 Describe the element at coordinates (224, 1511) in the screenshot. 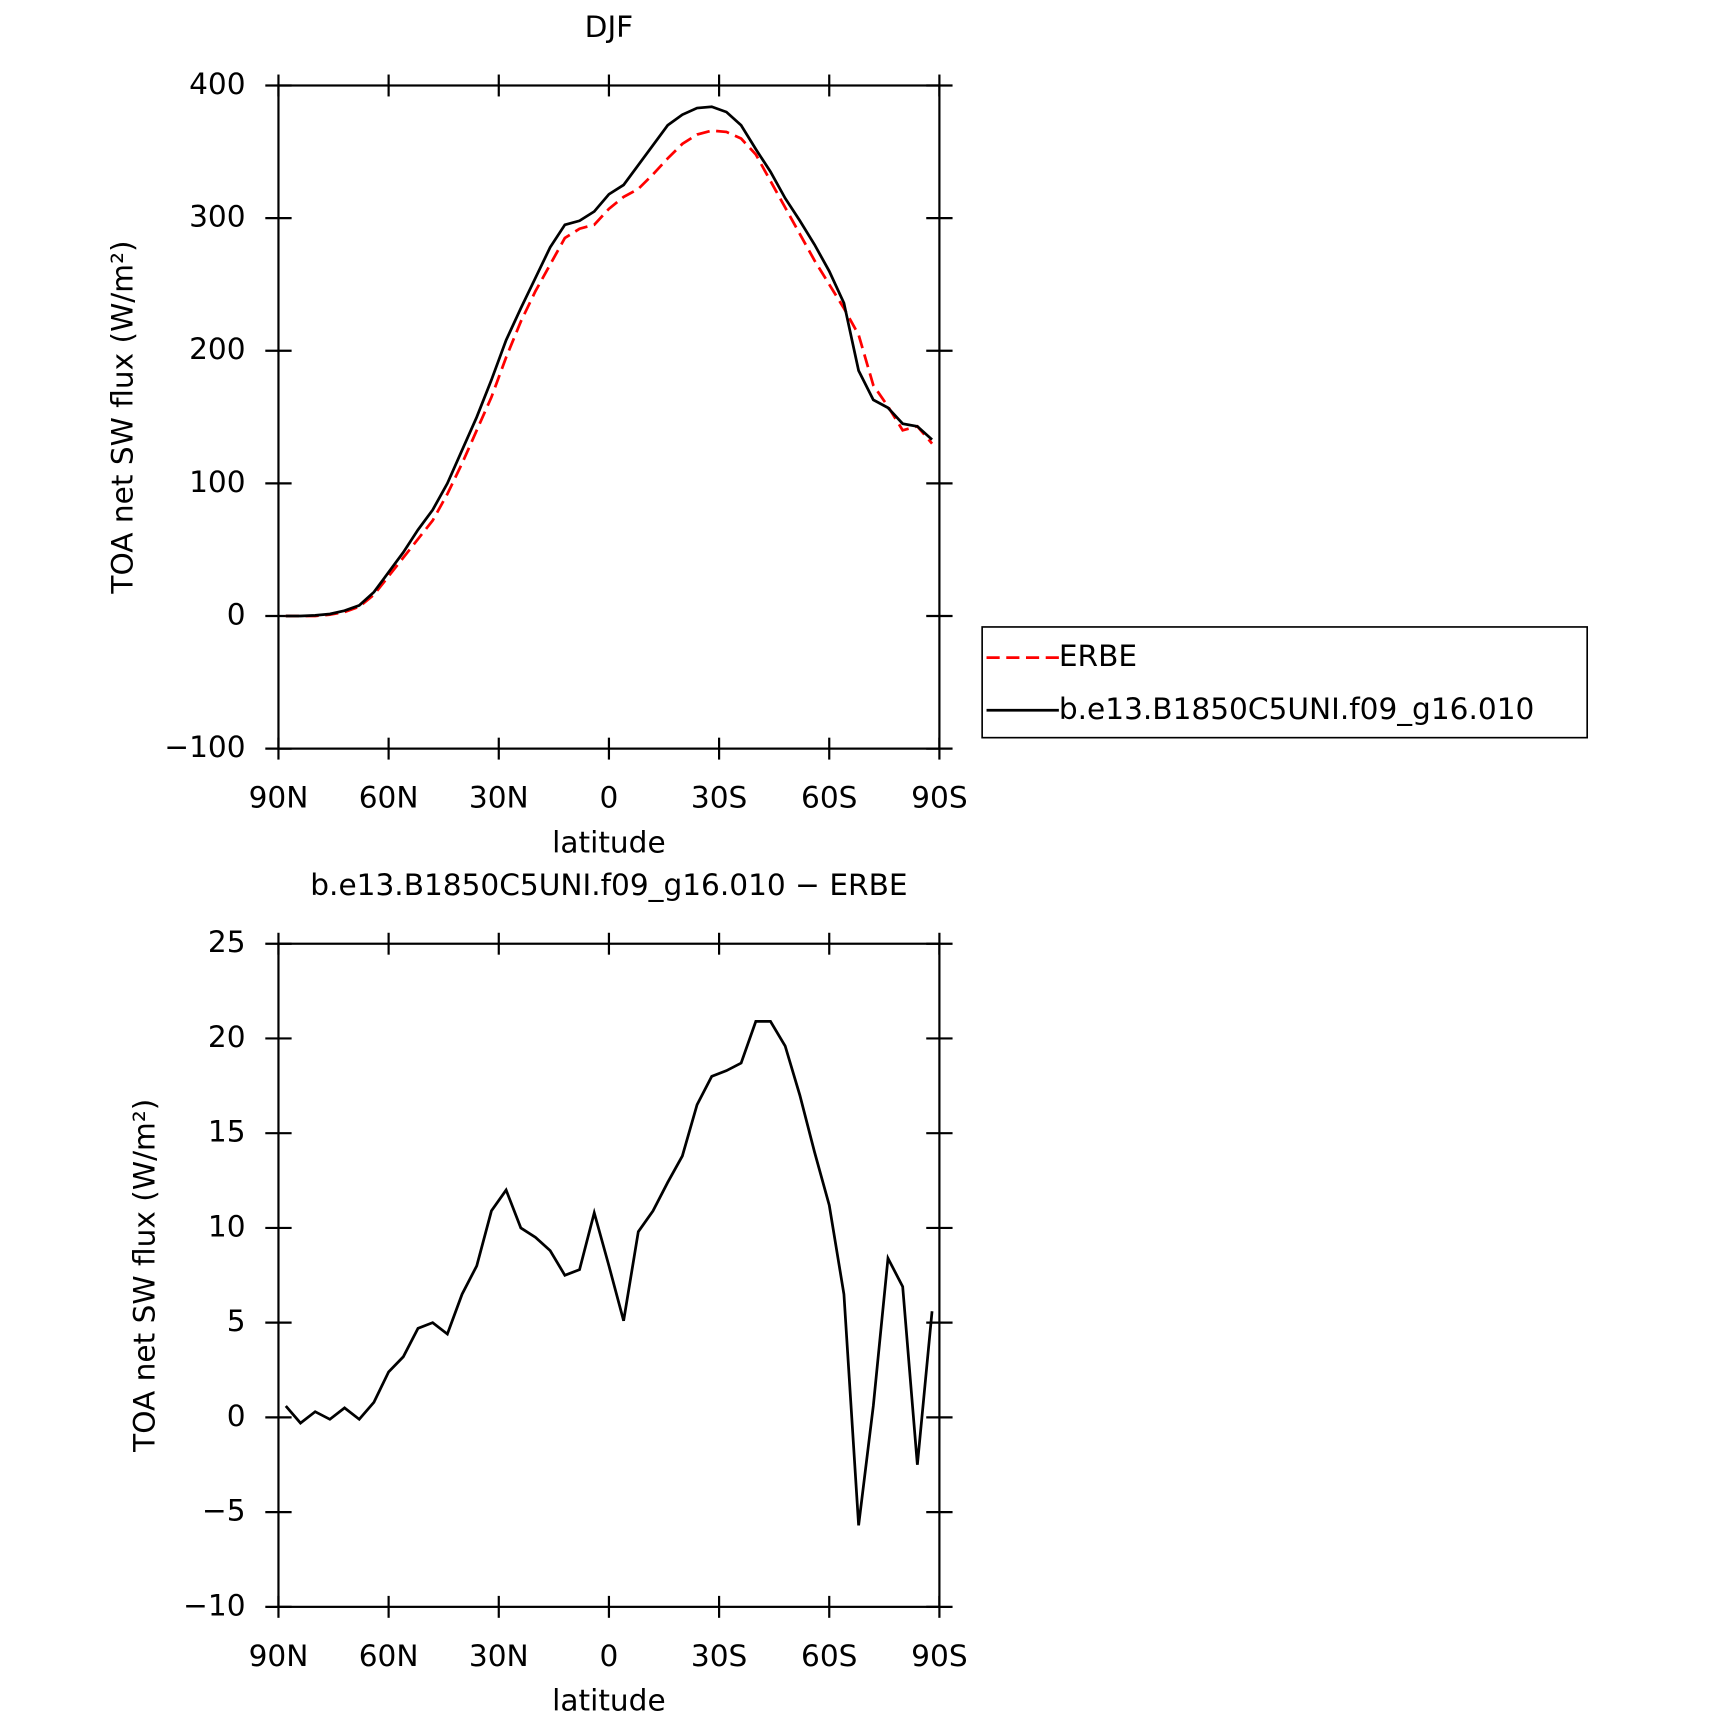

I see `y-tick-label: −5` at that location.